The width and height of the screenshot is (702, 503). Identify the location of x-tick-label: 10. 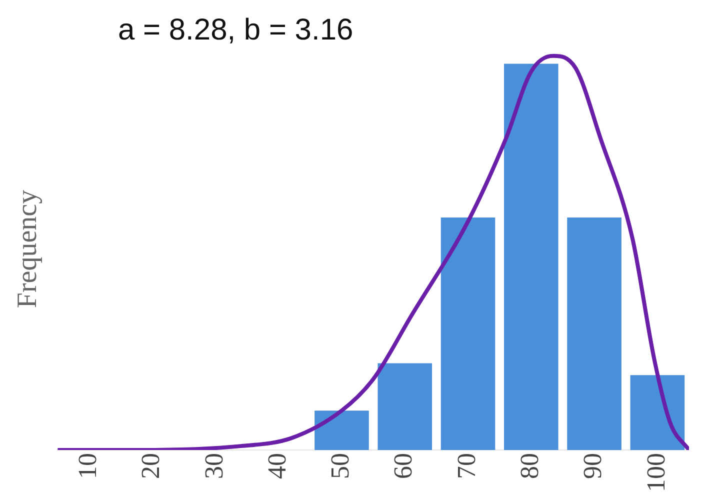
(87, 466).